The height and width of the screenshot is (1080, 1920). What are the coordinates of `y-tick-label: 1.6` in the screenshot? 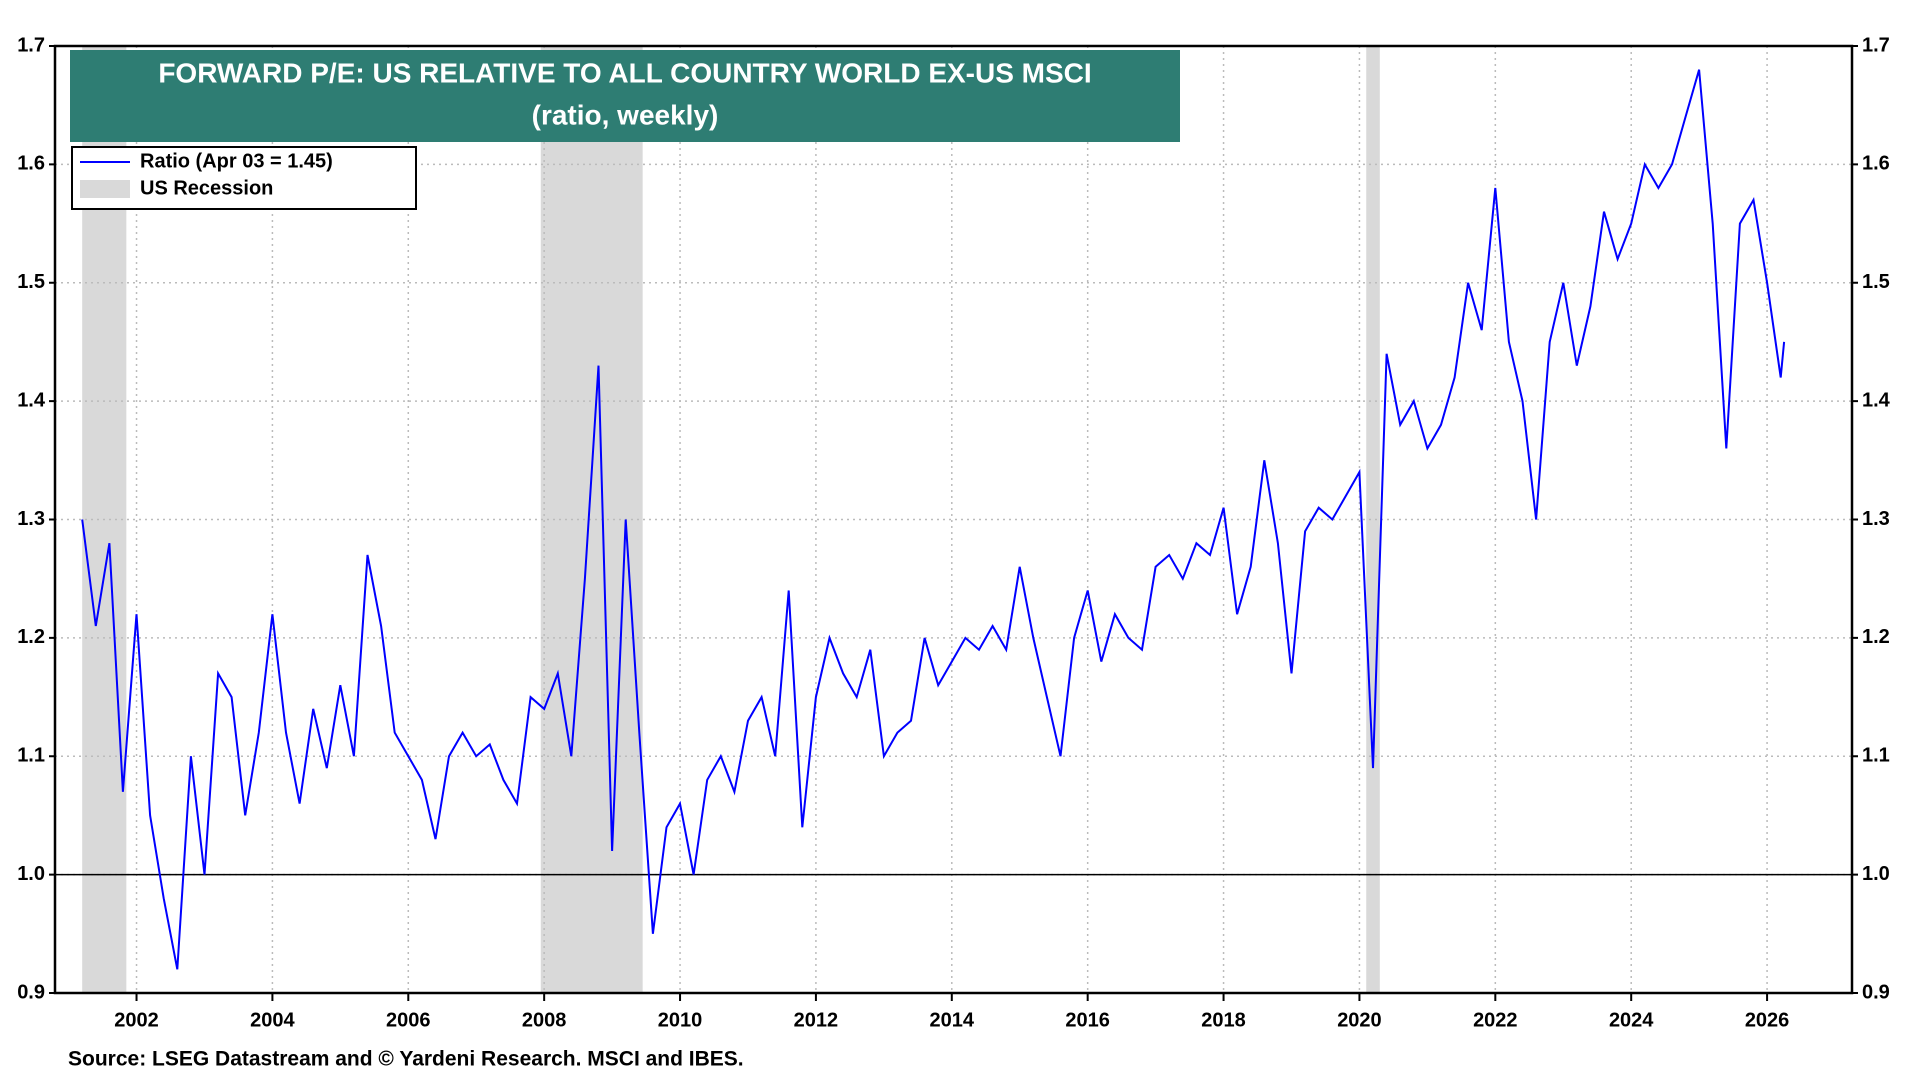 It's located at (31, 164).